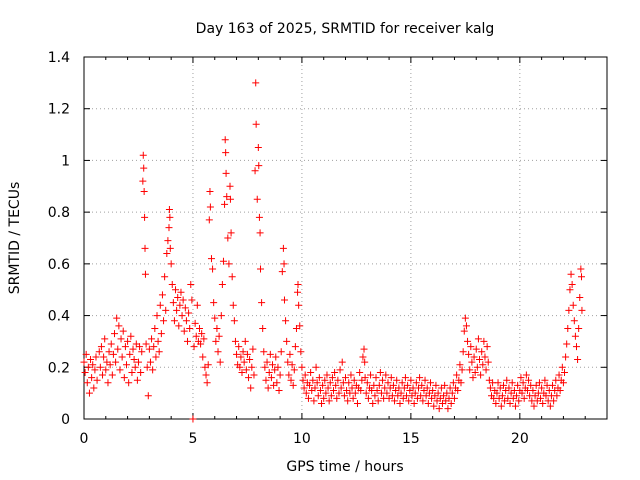  I want to click on x-axis-label: GPS time / hours, so click(344, 467).